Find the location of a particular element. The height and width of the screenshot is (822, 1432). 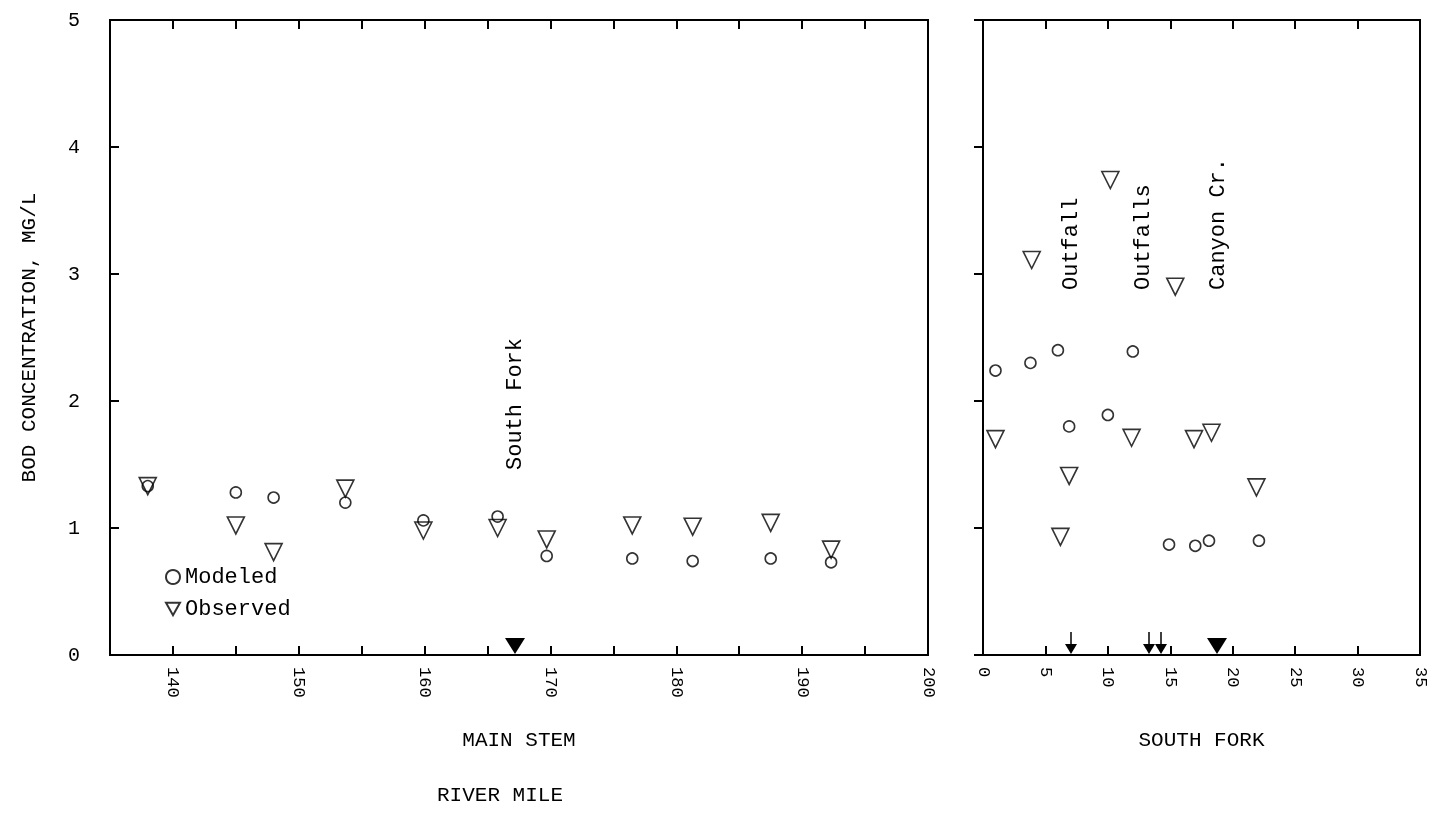

x-axis-title: SOUTH FORK is located at coordinates (1201, 740).